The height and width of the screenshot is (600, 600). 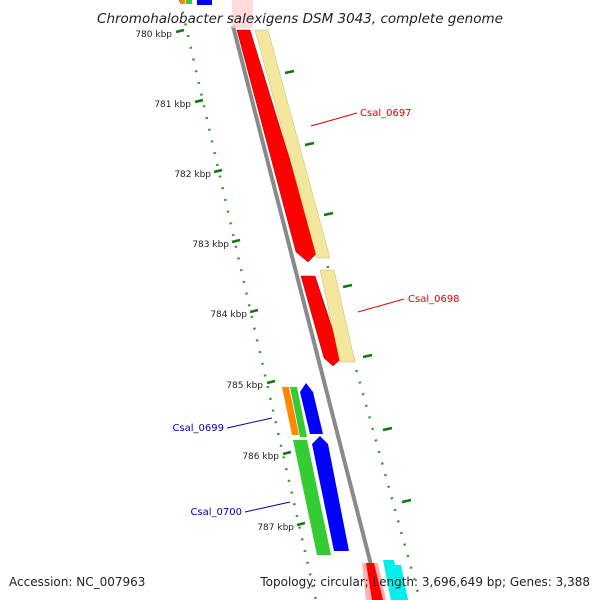 I want to click on tick-label: 786 kbp, so click(x=260, y=457).